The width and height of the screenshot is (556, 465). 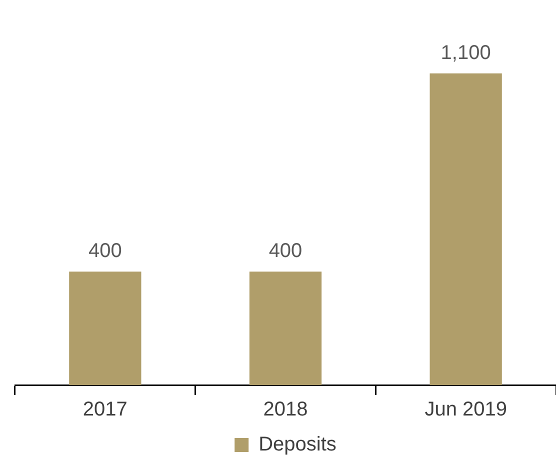 What do you see at coordinates (285, 409) in the screenshot?
I see `x-tick-label: 2018` at bounding box center [285, 409].